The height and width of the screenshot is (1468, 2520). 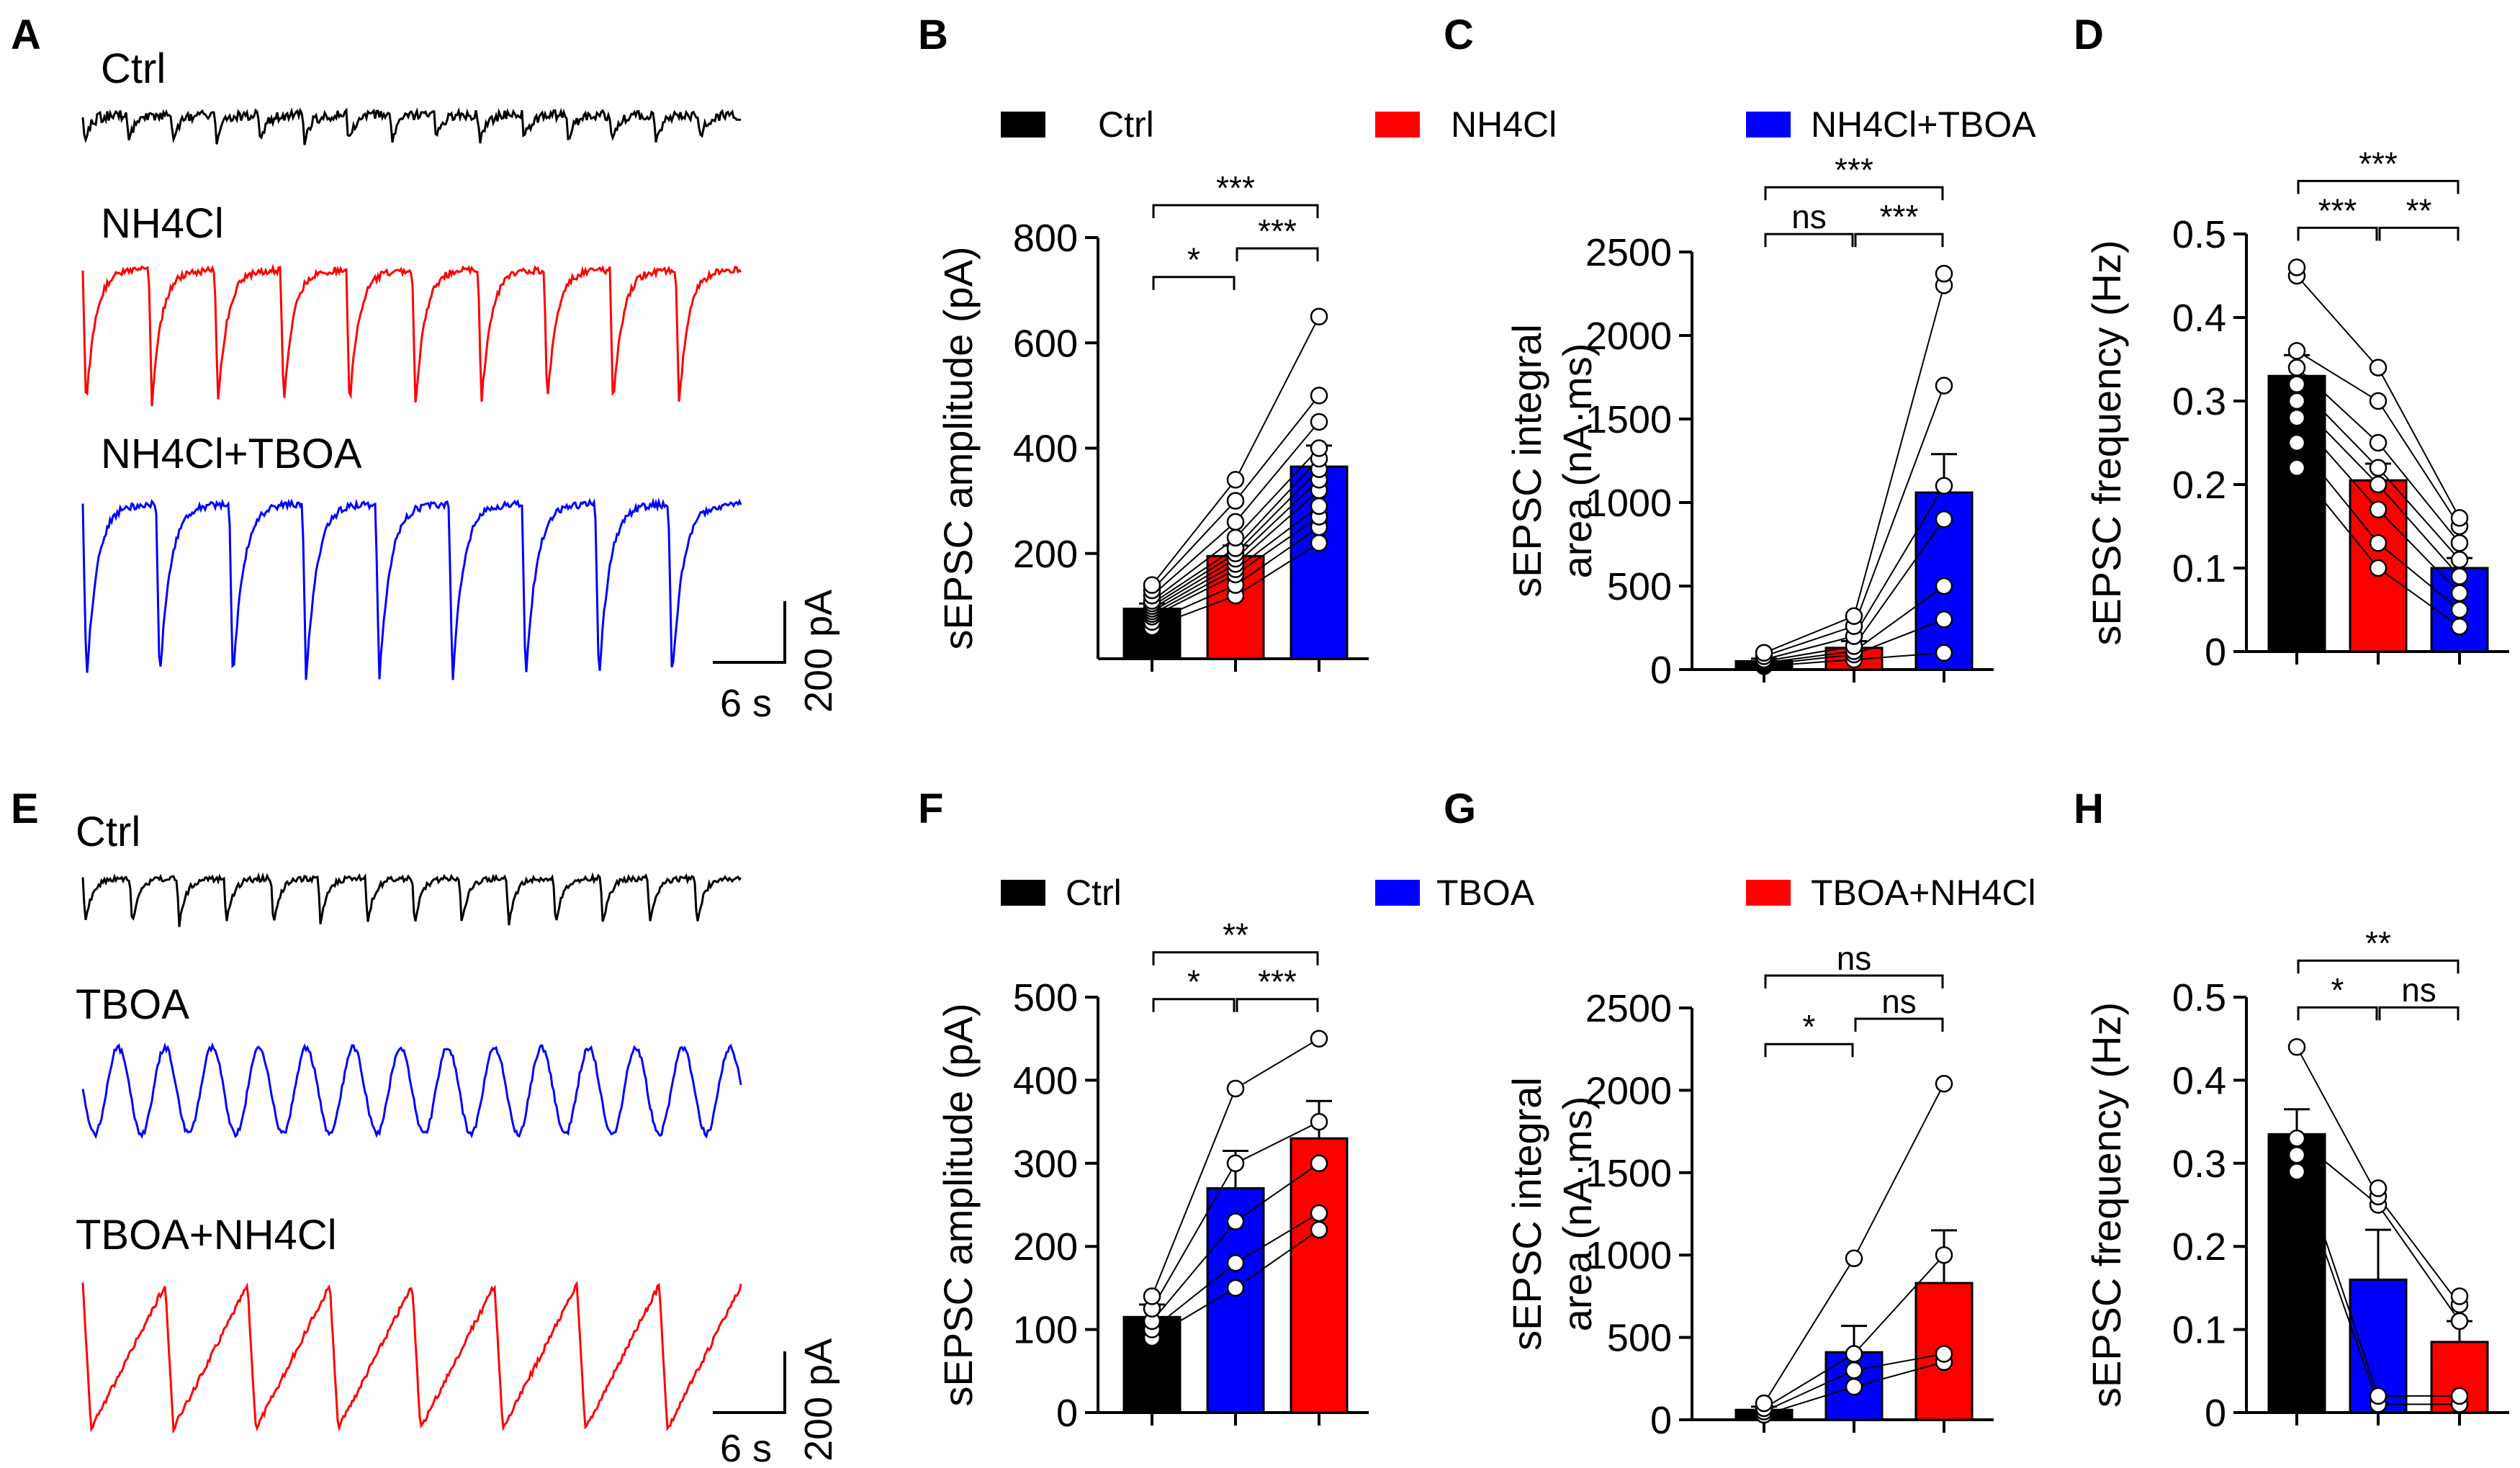 What do you see at coordinates (411, 1091) in the screenshot?
I see `trace-tboa-bottom` at bounding box center [411, 1091].